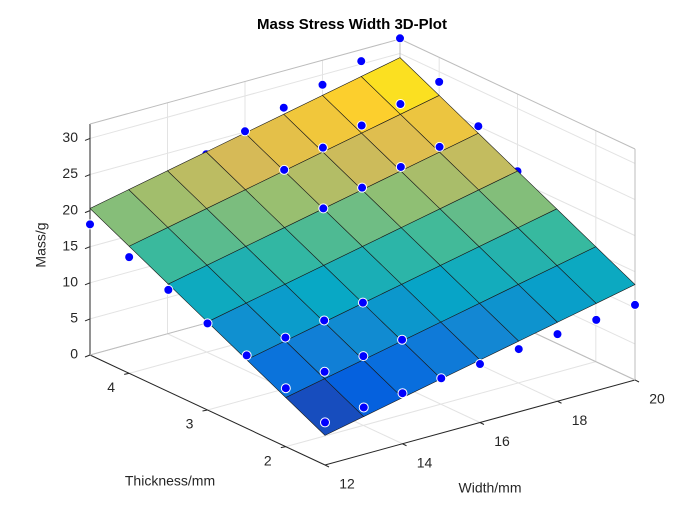  What do you see at coordinates (268, 460) in the screenshot?
I see `y-tick-label: 2` at bounding box center [268, 460].